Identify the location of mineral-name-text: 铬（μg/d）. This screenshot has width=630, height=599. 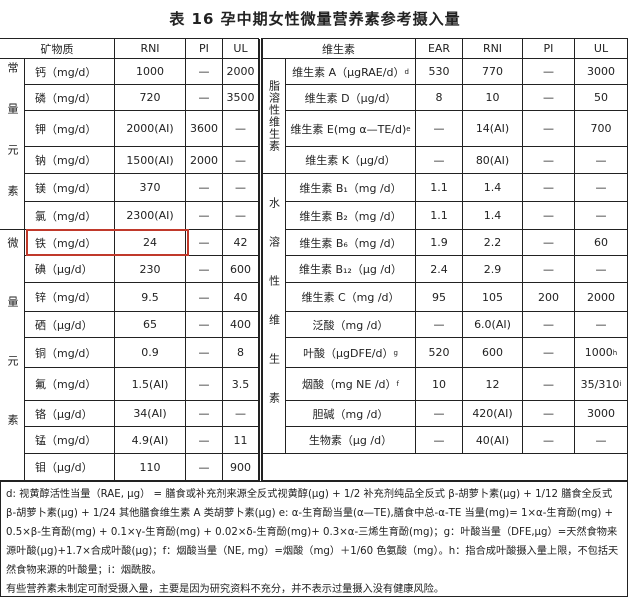
(64, 414).